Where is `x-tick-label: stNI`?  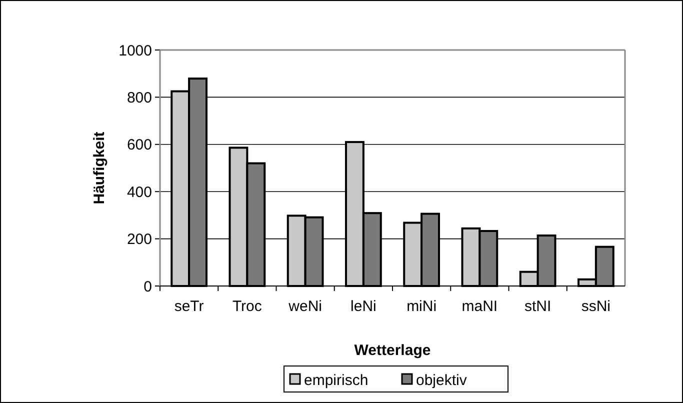 x-tick-label: stNI is located at coordinates (538, 306).